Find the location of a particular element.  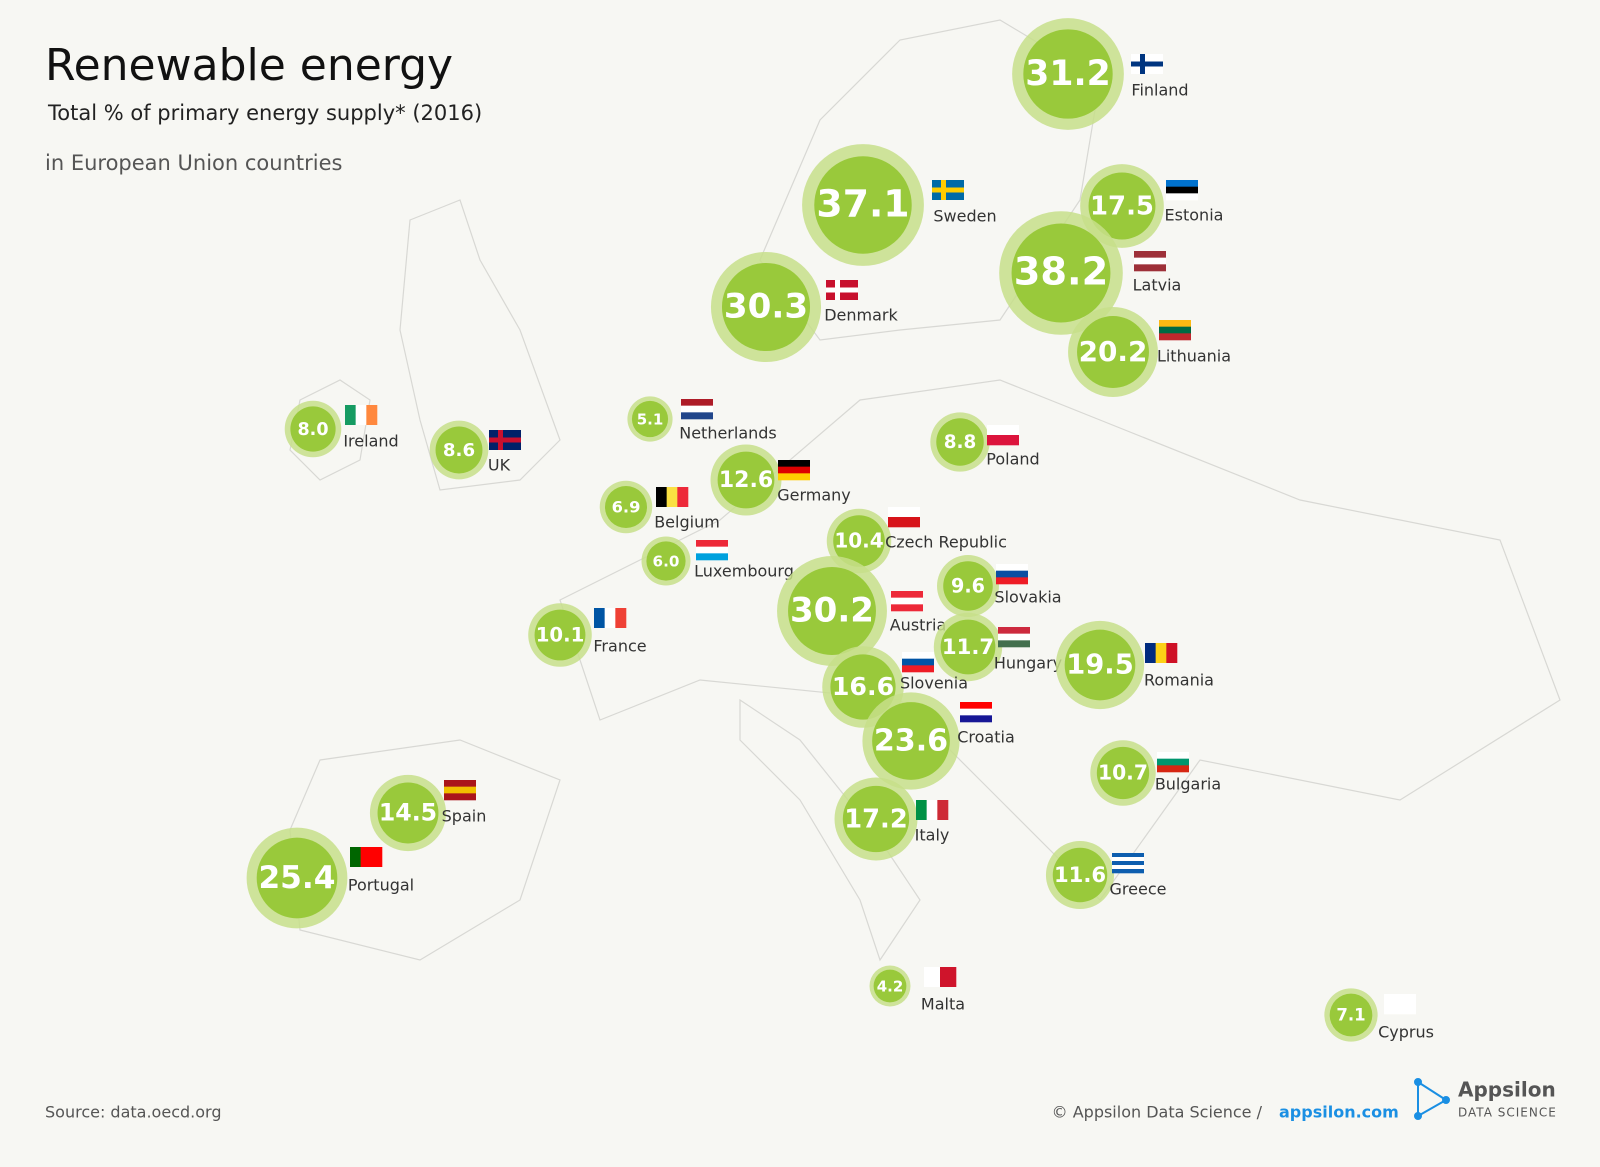

value-label: 5.1 is located at coordinates (650, 420).